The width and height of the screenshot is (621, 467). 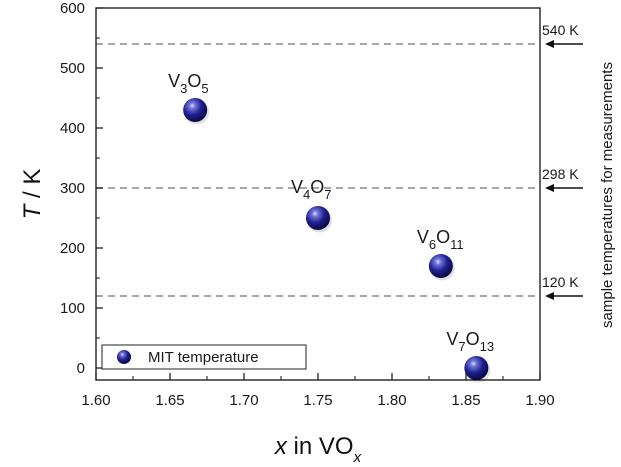 What do you see at coordinates (539, 400) in the screenshot?
I see `x-tick-label: 1.90` at bounding box center [539, 400].